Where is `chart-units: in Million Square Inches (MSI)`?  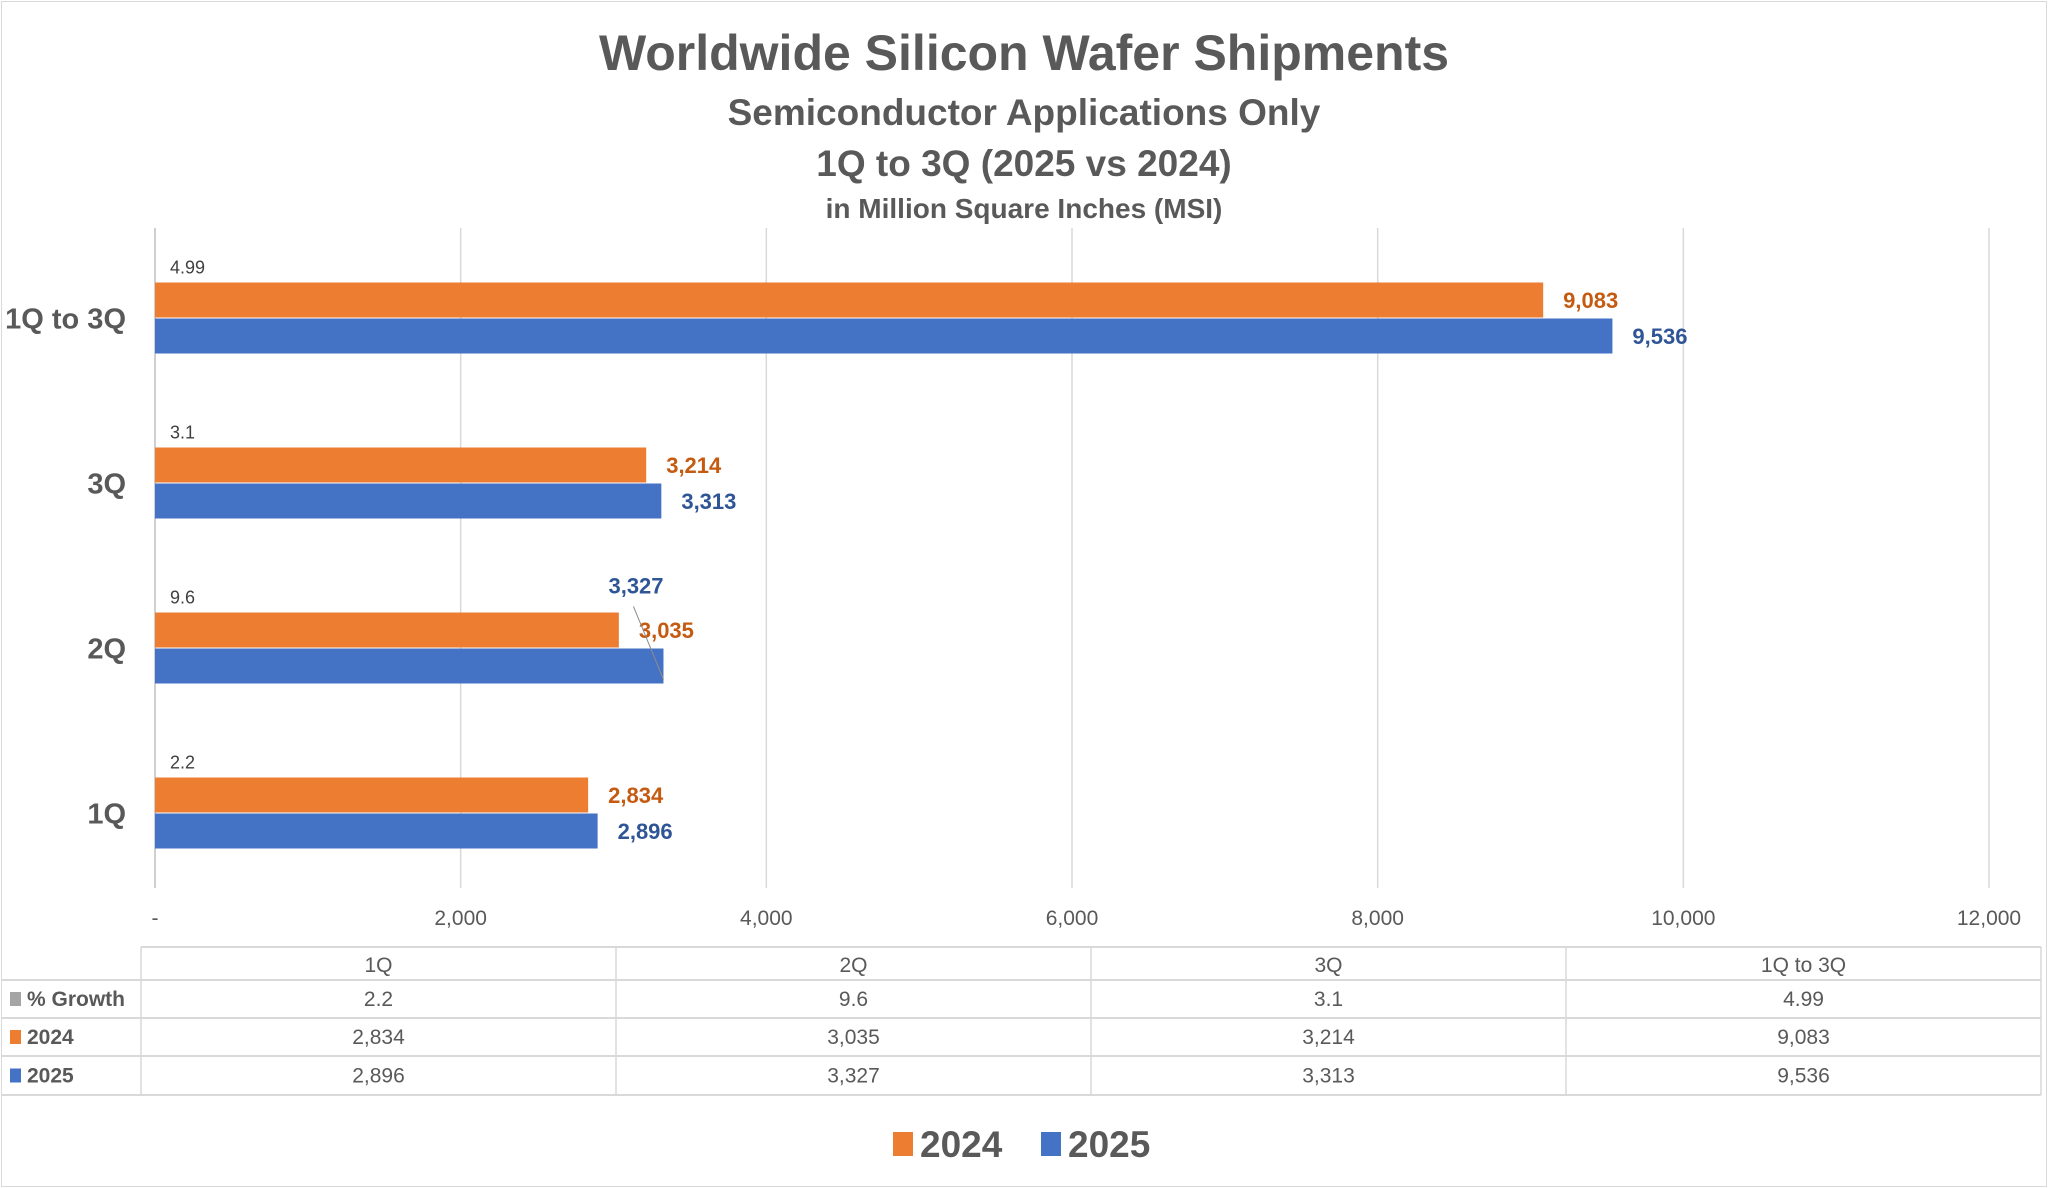
chart-units: in Million Square Inches (MSI) is located at coordinates (1024, 208).